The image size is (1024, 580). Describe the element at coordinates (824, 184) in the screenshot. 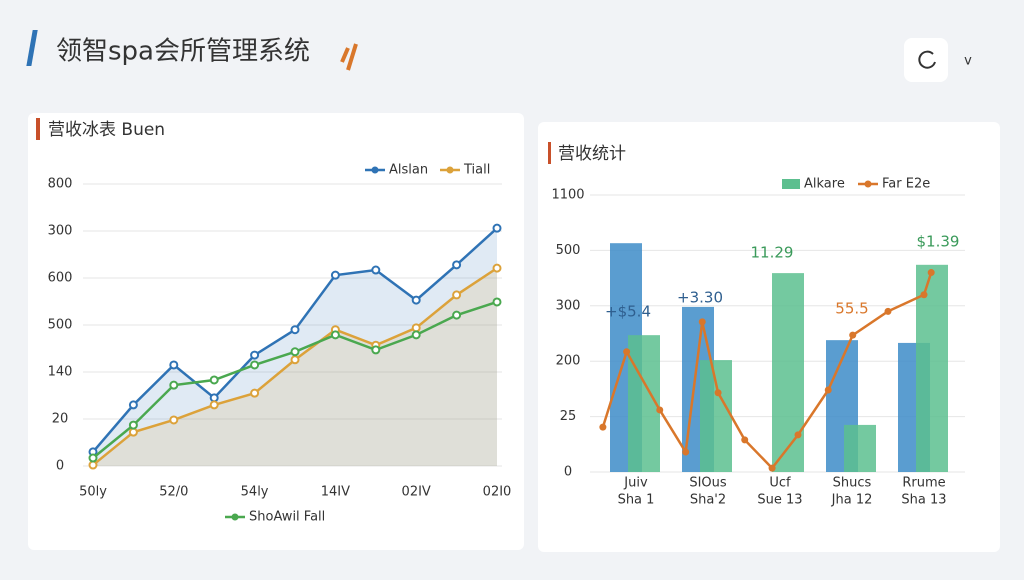

I see `legend-label: Alkare` at that location.